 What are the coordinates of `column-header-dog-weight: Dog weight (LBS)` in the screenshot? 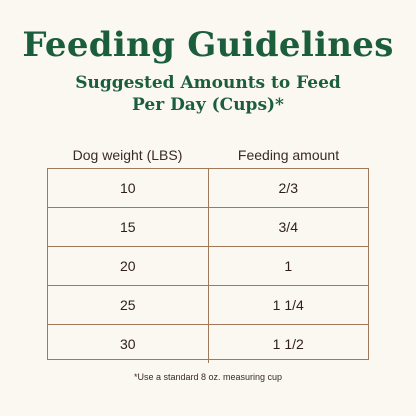 It's located at (127, 155).